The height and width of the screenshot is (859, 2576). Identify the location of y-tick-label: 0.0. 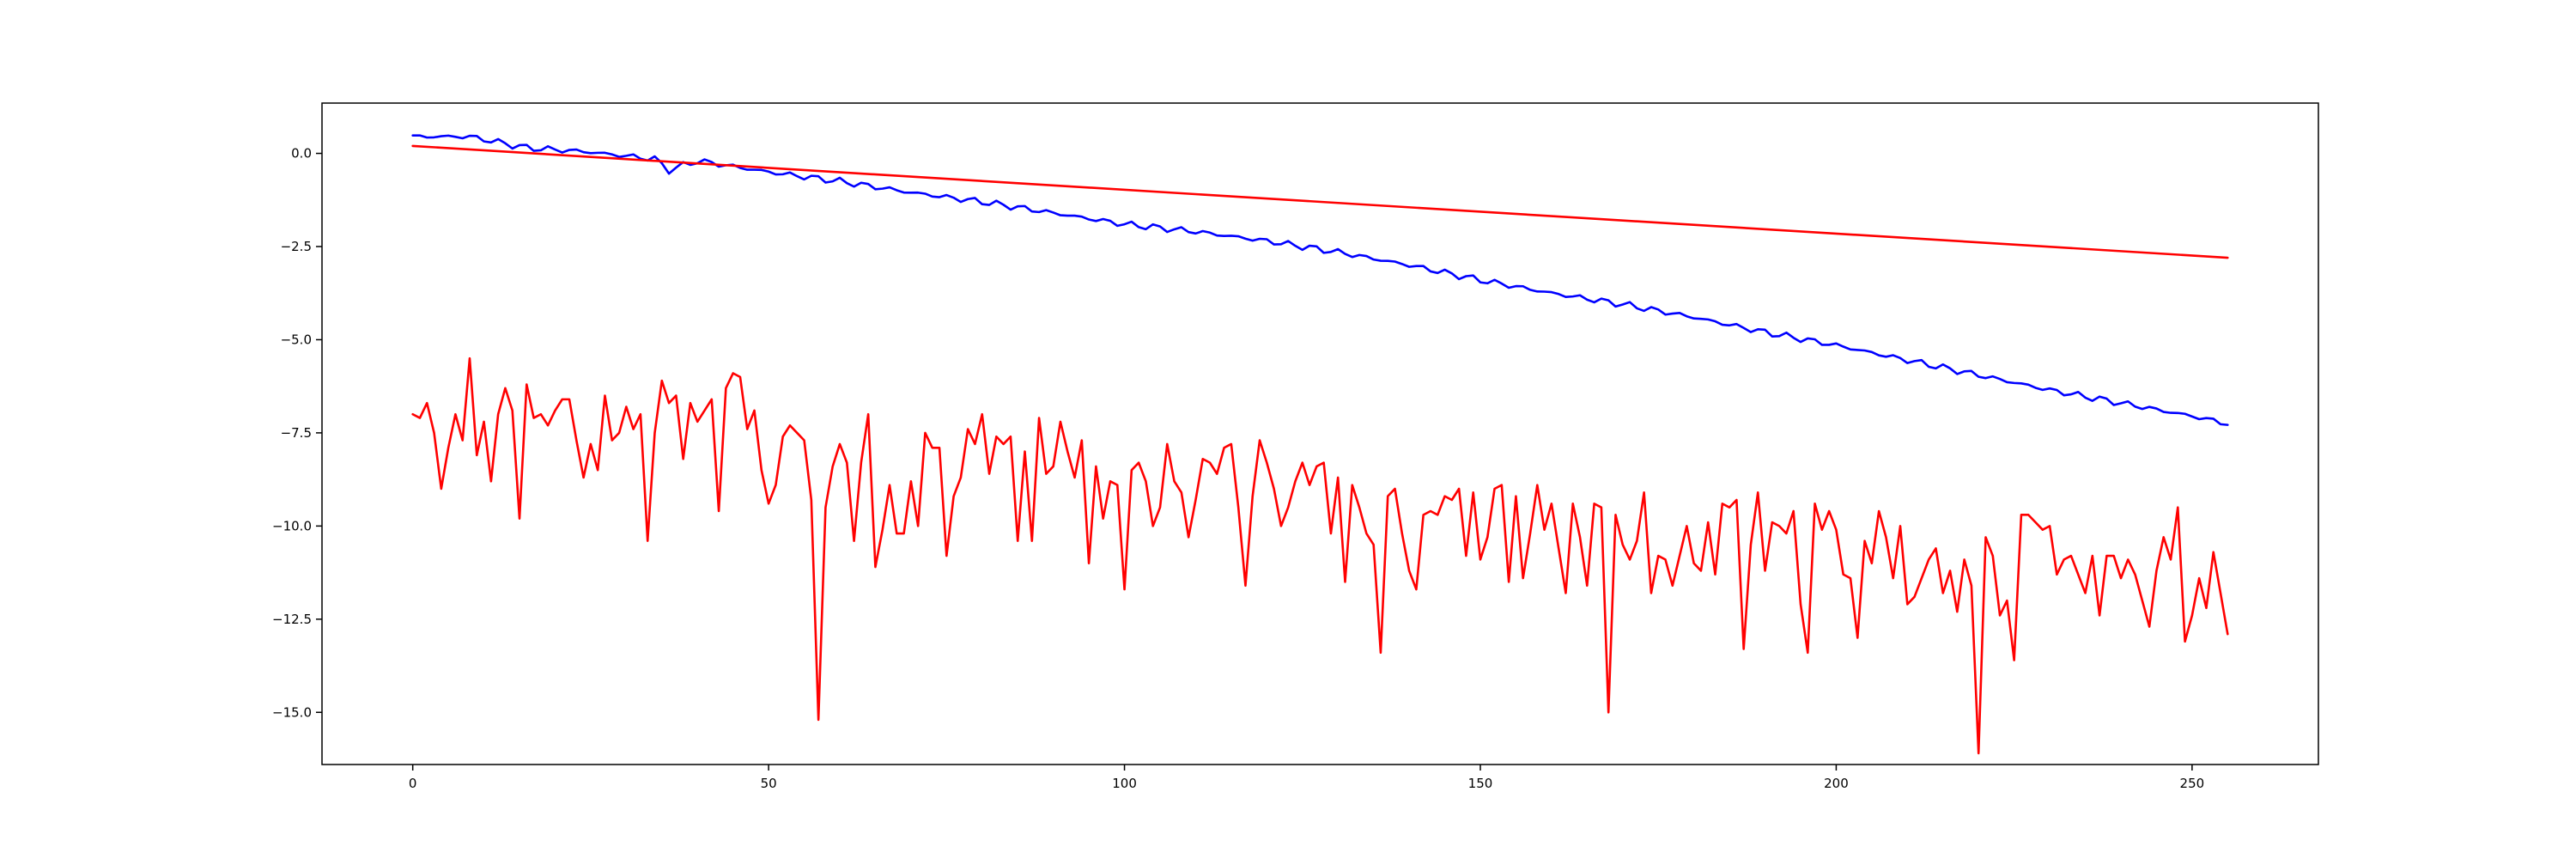
(301, 153).